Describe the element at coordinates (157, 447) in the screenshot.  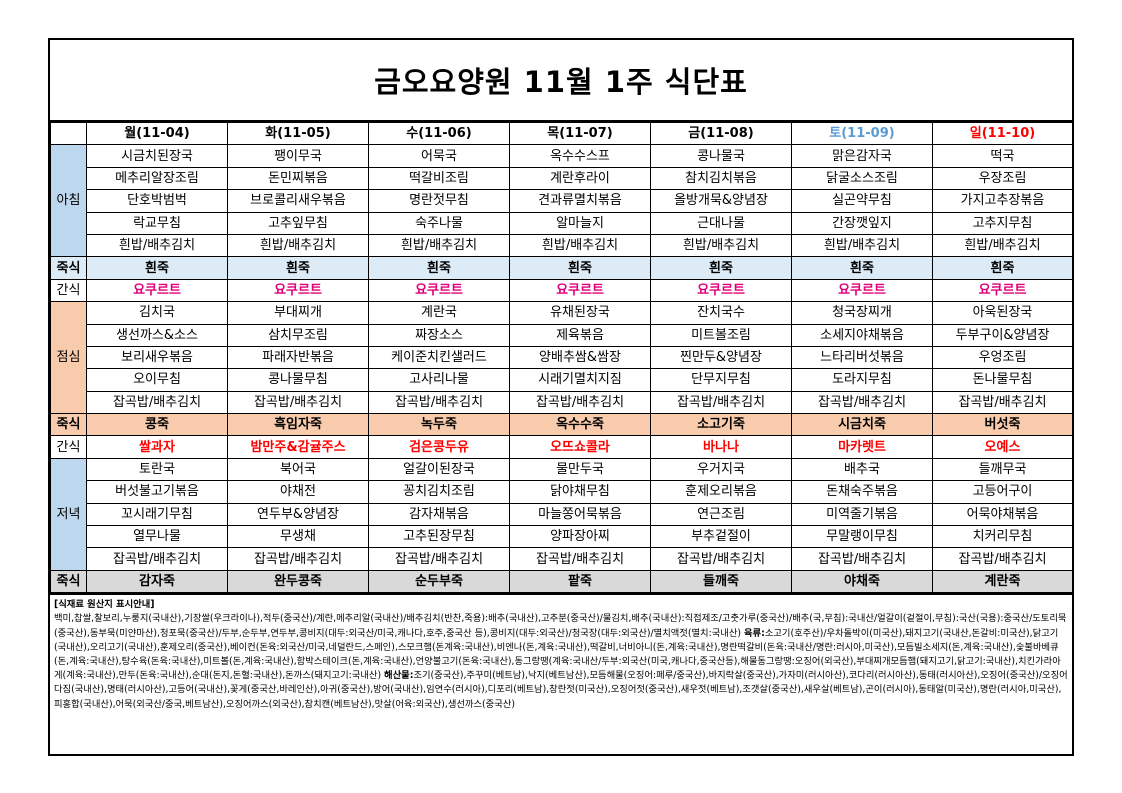
I see `afternoon_snack-item: 쌀과자` at that location.